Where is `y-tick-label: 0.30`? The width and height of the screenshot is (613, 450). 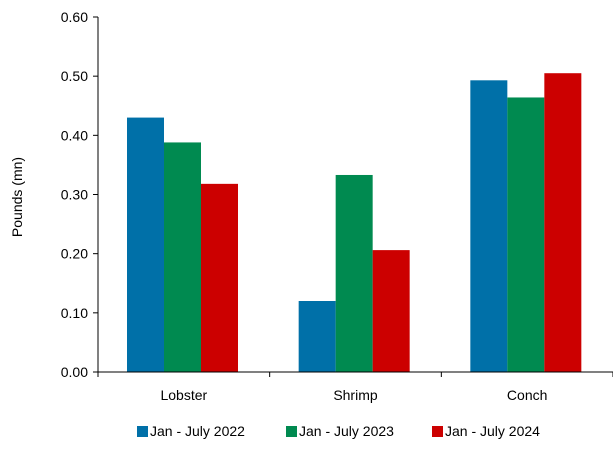
y-tick-label: 0.30 is located at coordinates (74, 195).